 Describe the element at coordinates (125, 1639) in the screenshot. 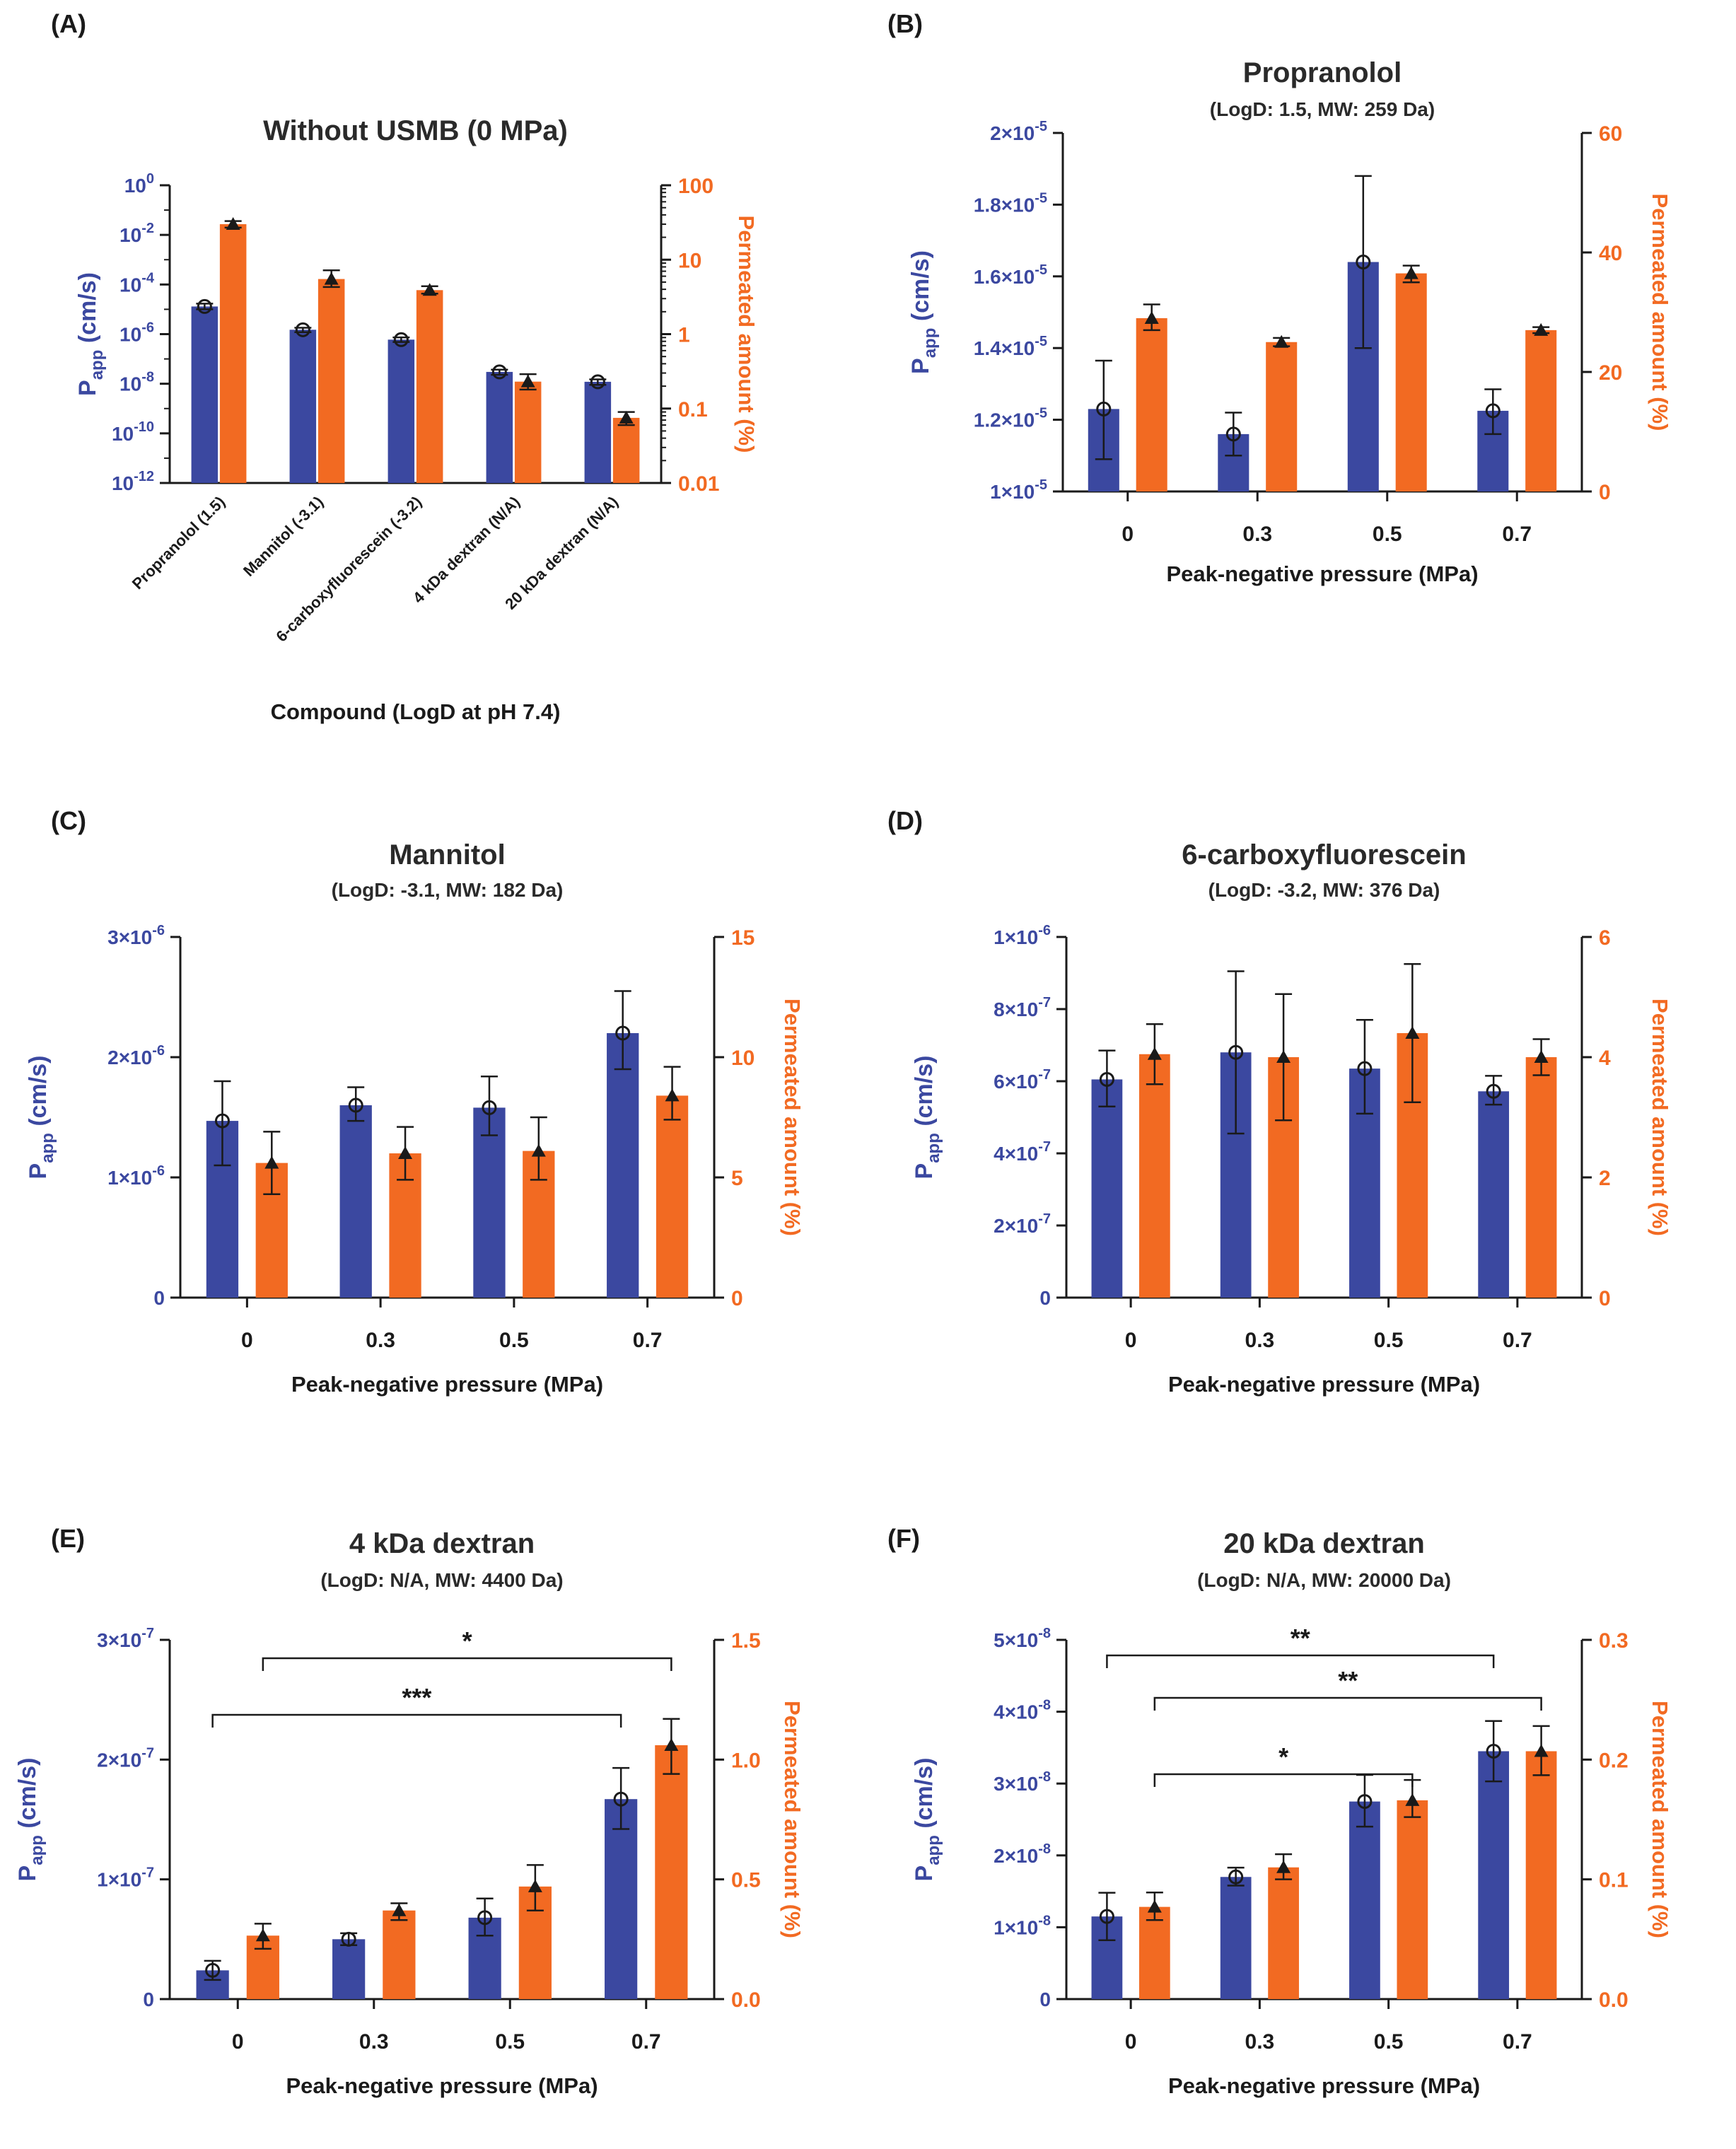

I see `left-tick-label: 3×10⁻⁷` at that location.